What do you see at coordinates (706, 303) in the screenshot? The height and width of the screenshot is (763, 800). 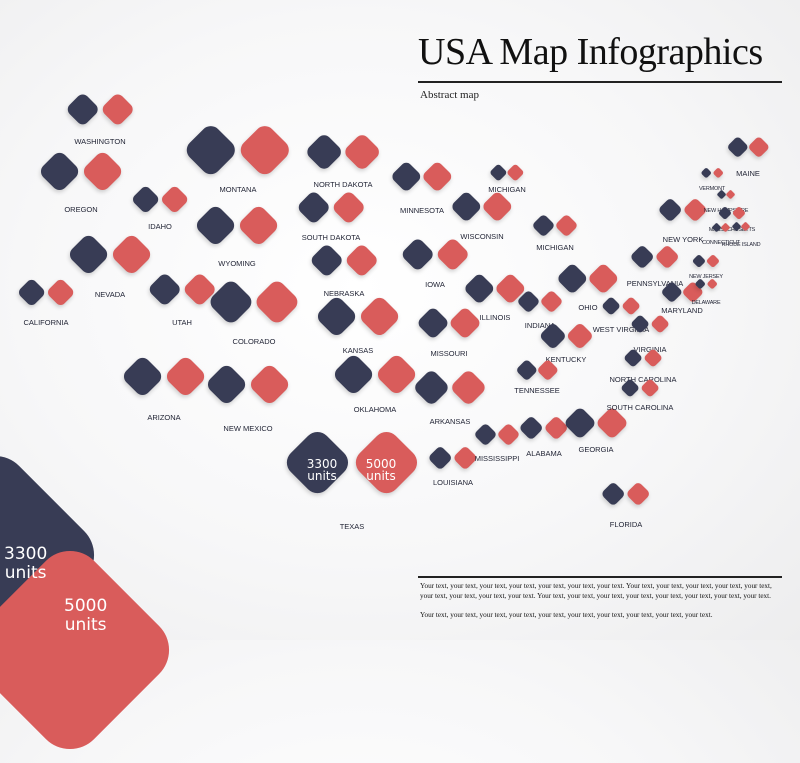 I see `state-label-delaware: DELAWARE` at bounding box center [706, 303].